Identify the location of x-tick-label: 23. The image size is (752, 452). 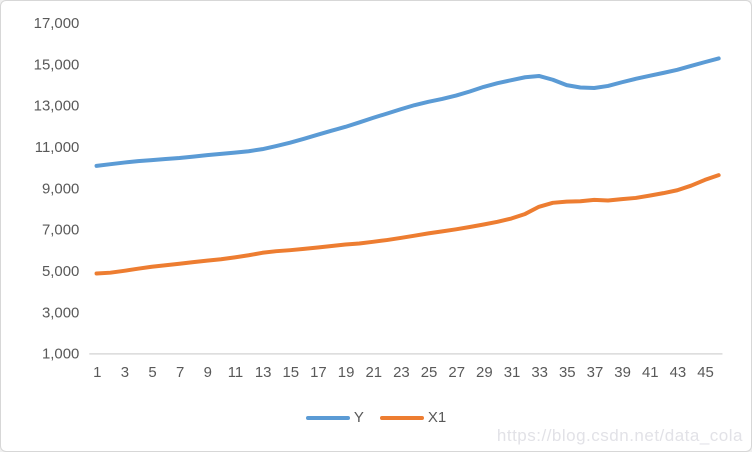
(401, 372).